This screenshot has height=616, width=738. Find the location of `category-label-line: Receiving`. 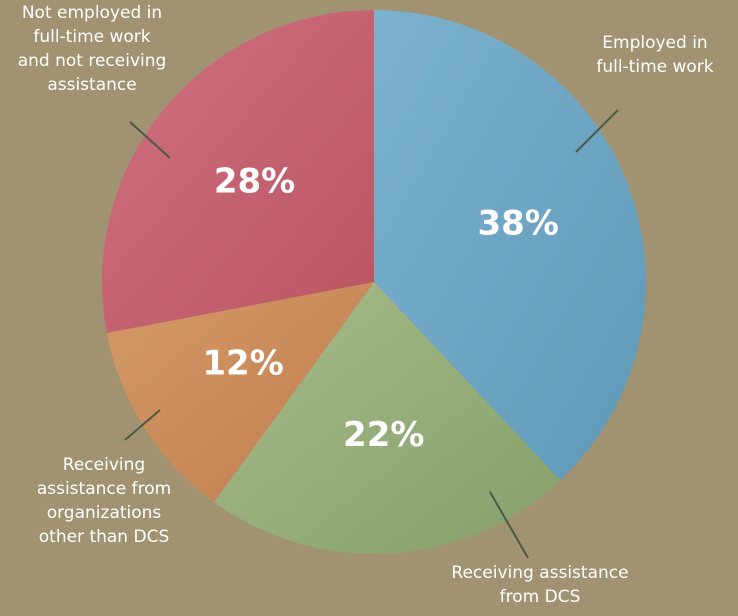

category-label-line: Receiving is located at coordinates (104, 465).